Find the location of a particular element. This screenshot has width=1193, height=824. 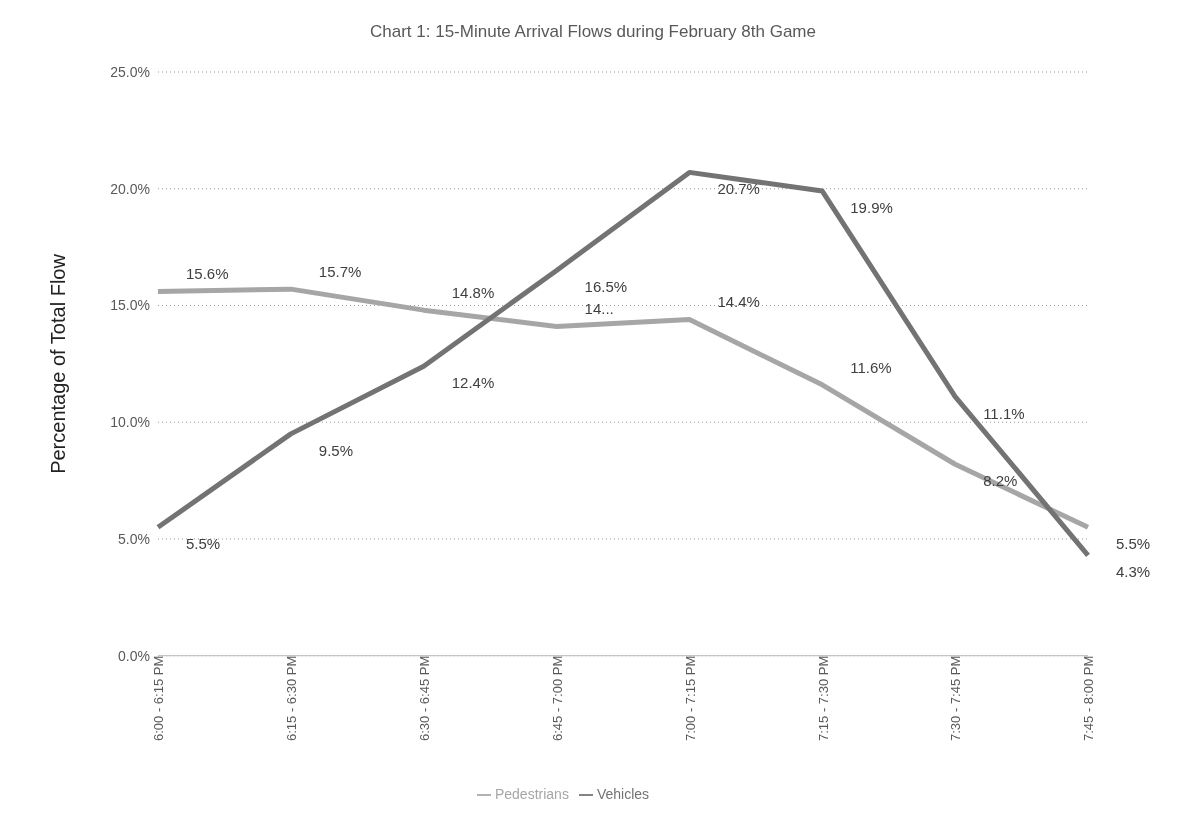

data-label: 19.9% is located at coordinates (871, 208).